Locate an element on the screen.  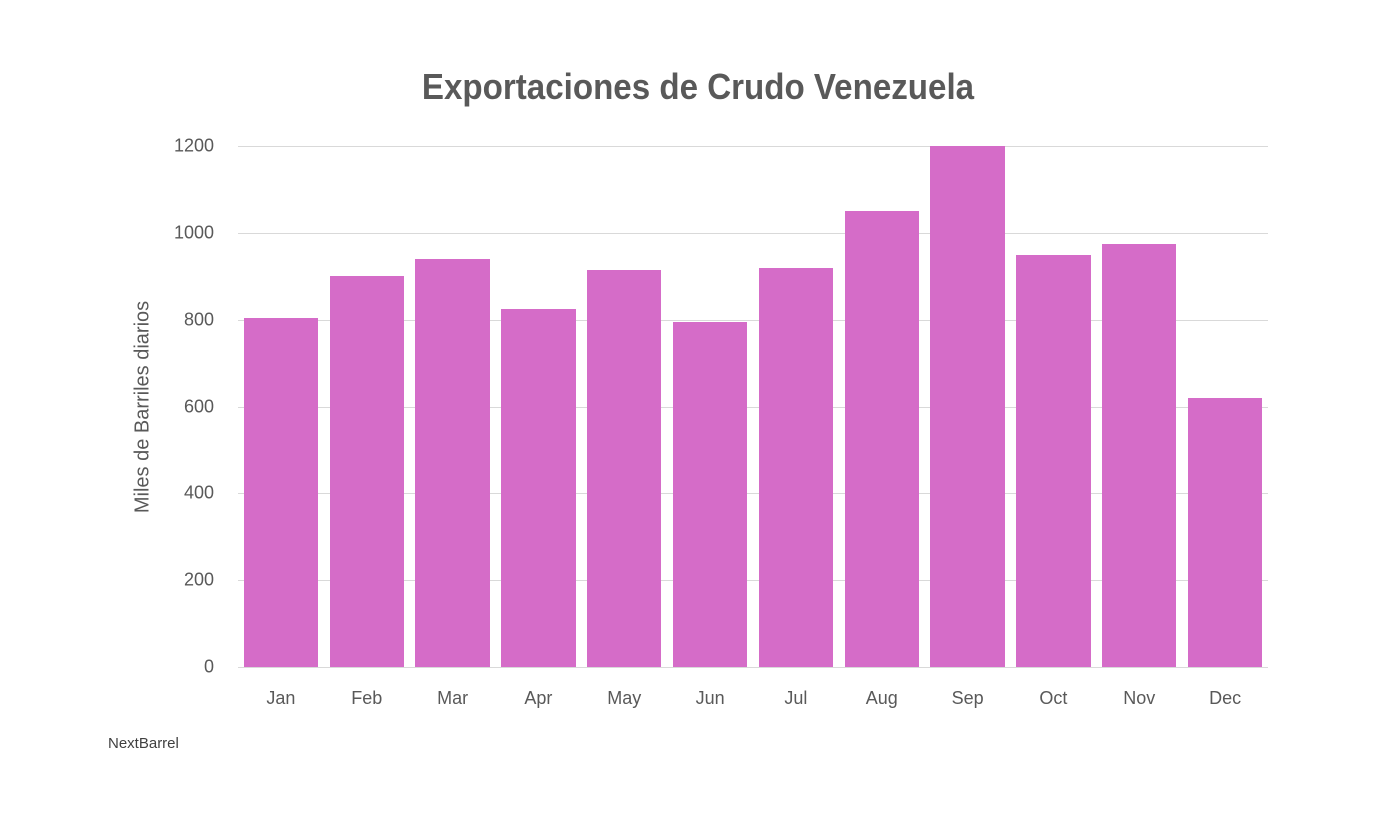
bar-sep is located at coordinates (967, 406).